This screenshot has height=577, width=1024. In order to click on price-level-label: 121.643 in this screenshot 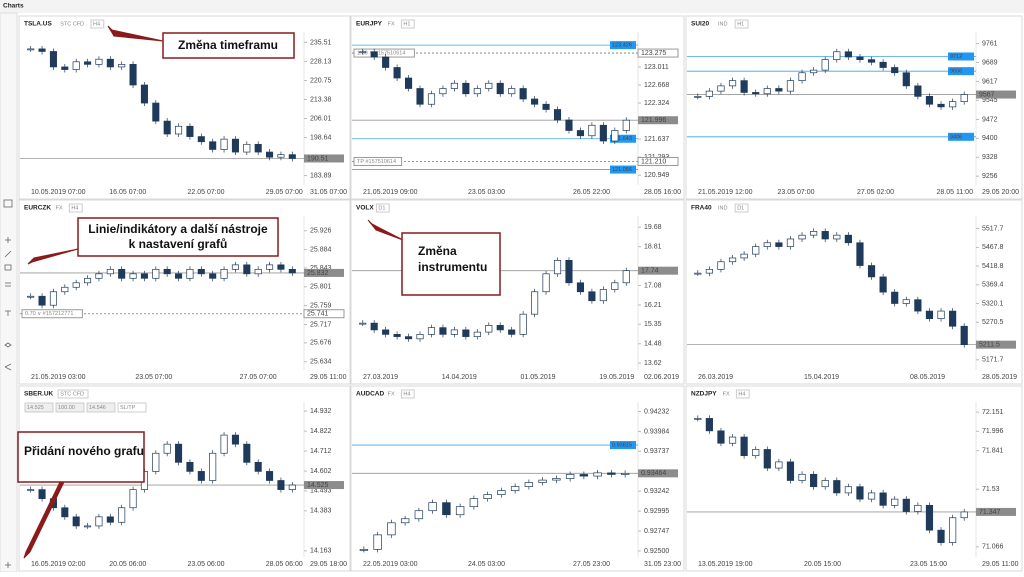, I will do `click(622, 139)`.